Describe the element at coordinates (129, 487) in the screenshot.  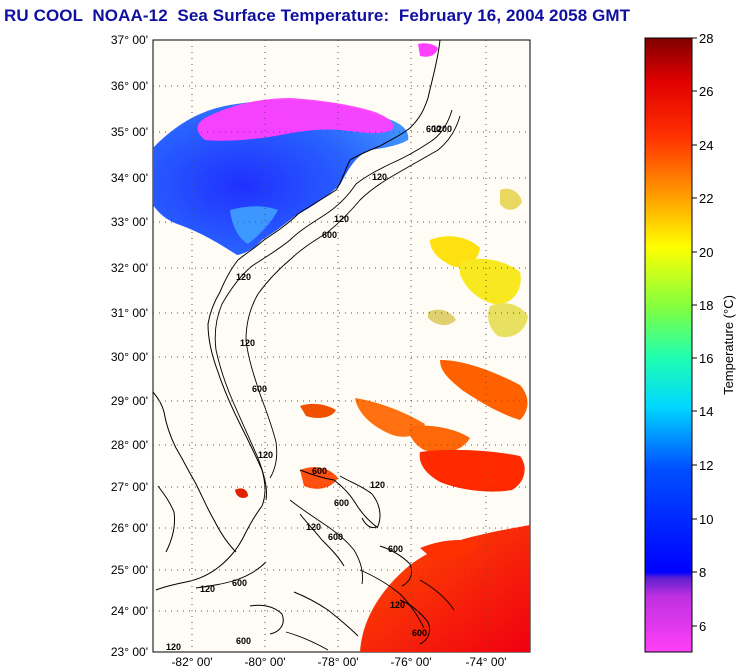
I see `lat-label: 27° 00'` at that location.